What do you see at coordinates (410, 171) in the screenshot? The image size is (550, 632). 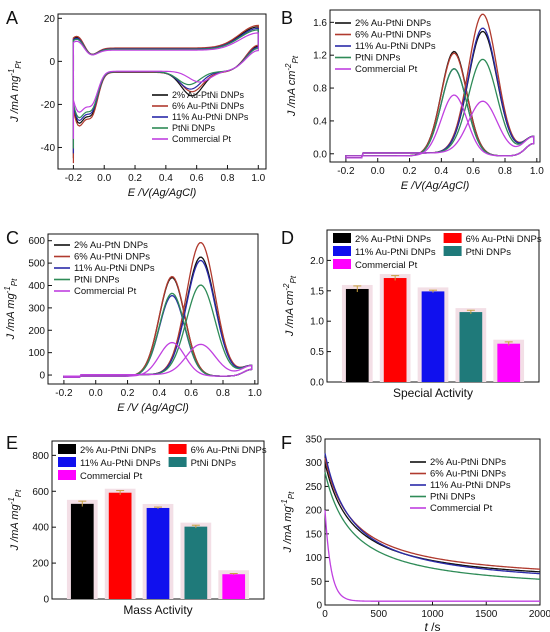 I see `x-tick-label: 0.2` at bounding box center [410, 171].